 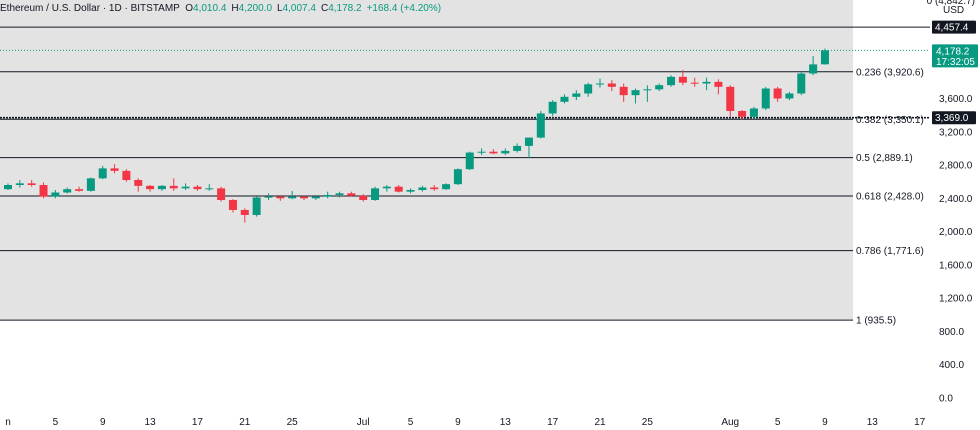 I want to click on time-tick-label: 9, so click(x=825, y=422).